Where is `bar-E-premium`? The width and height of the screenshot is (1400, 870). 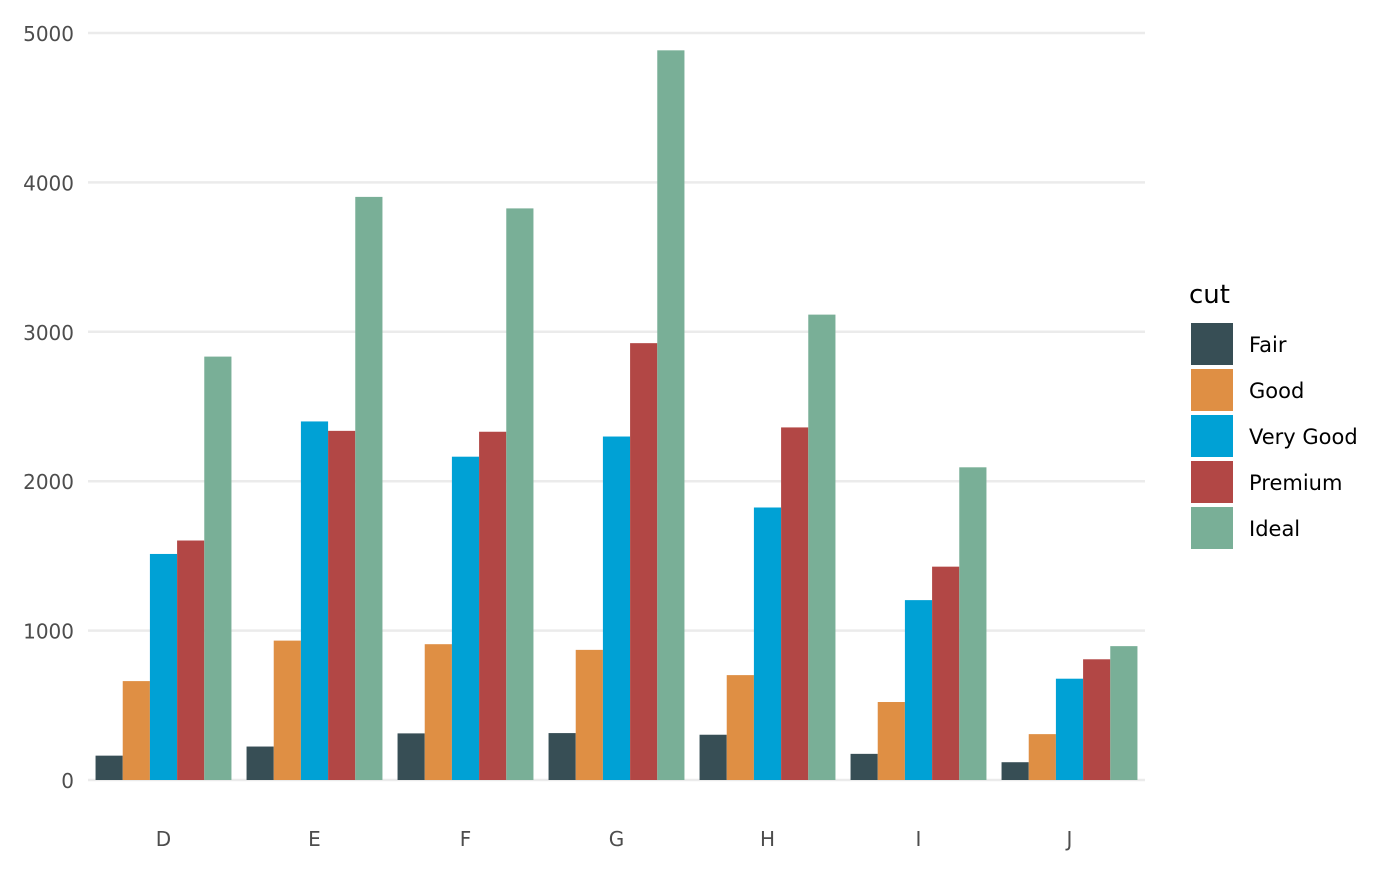
bar-E-premium is located at coordinates (342, 605).